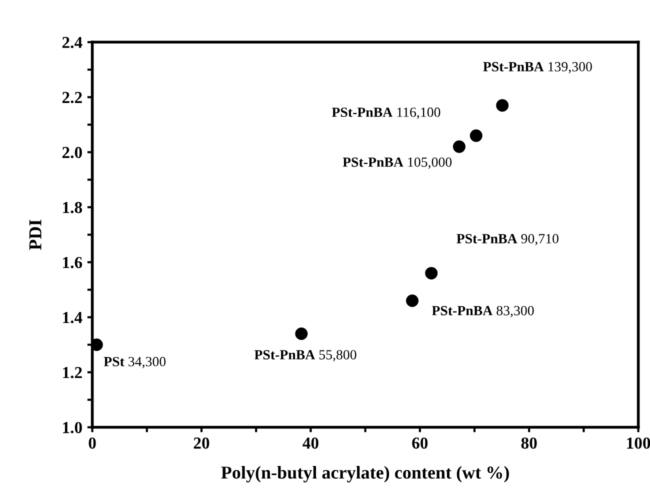  Describe the element at coordinates (35, 235) in the screenshot. I see `y-axis-title: PDI` at that location.